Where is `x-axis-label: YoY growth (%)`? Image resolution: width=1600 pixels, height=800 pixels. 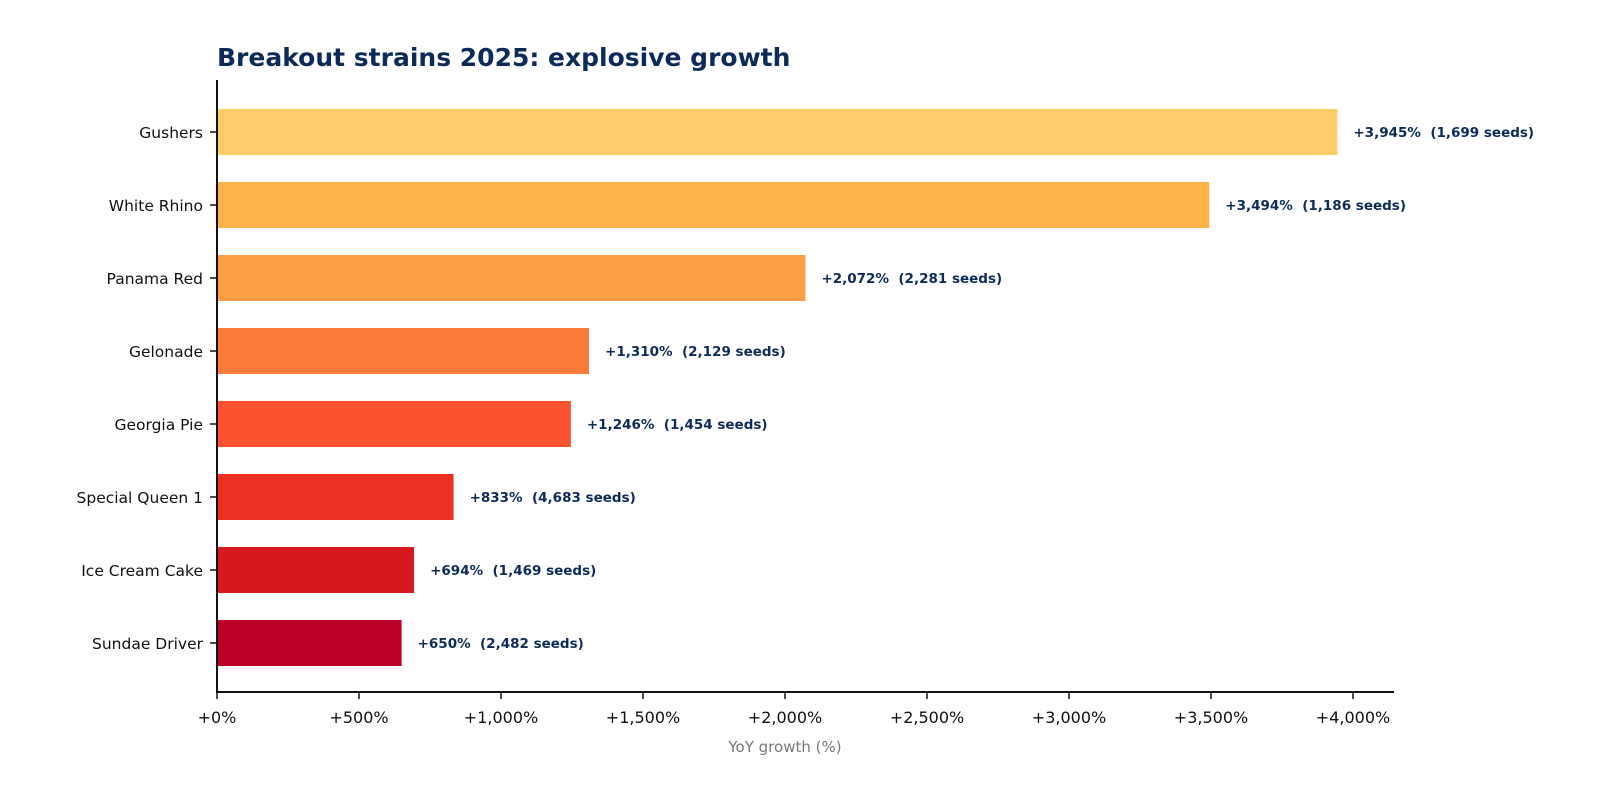
x-axis-label: YoY growth (%) is located at coordinates (784, 747).